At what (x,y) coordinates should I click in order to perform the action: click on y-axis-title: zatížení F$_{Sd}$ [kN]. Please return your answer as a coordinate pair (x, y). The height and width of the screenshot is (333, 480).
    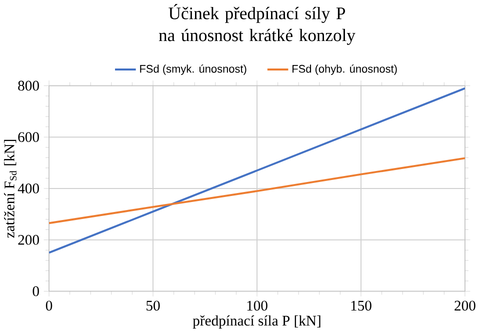
    Looking at the image, I should click on (10, 189).